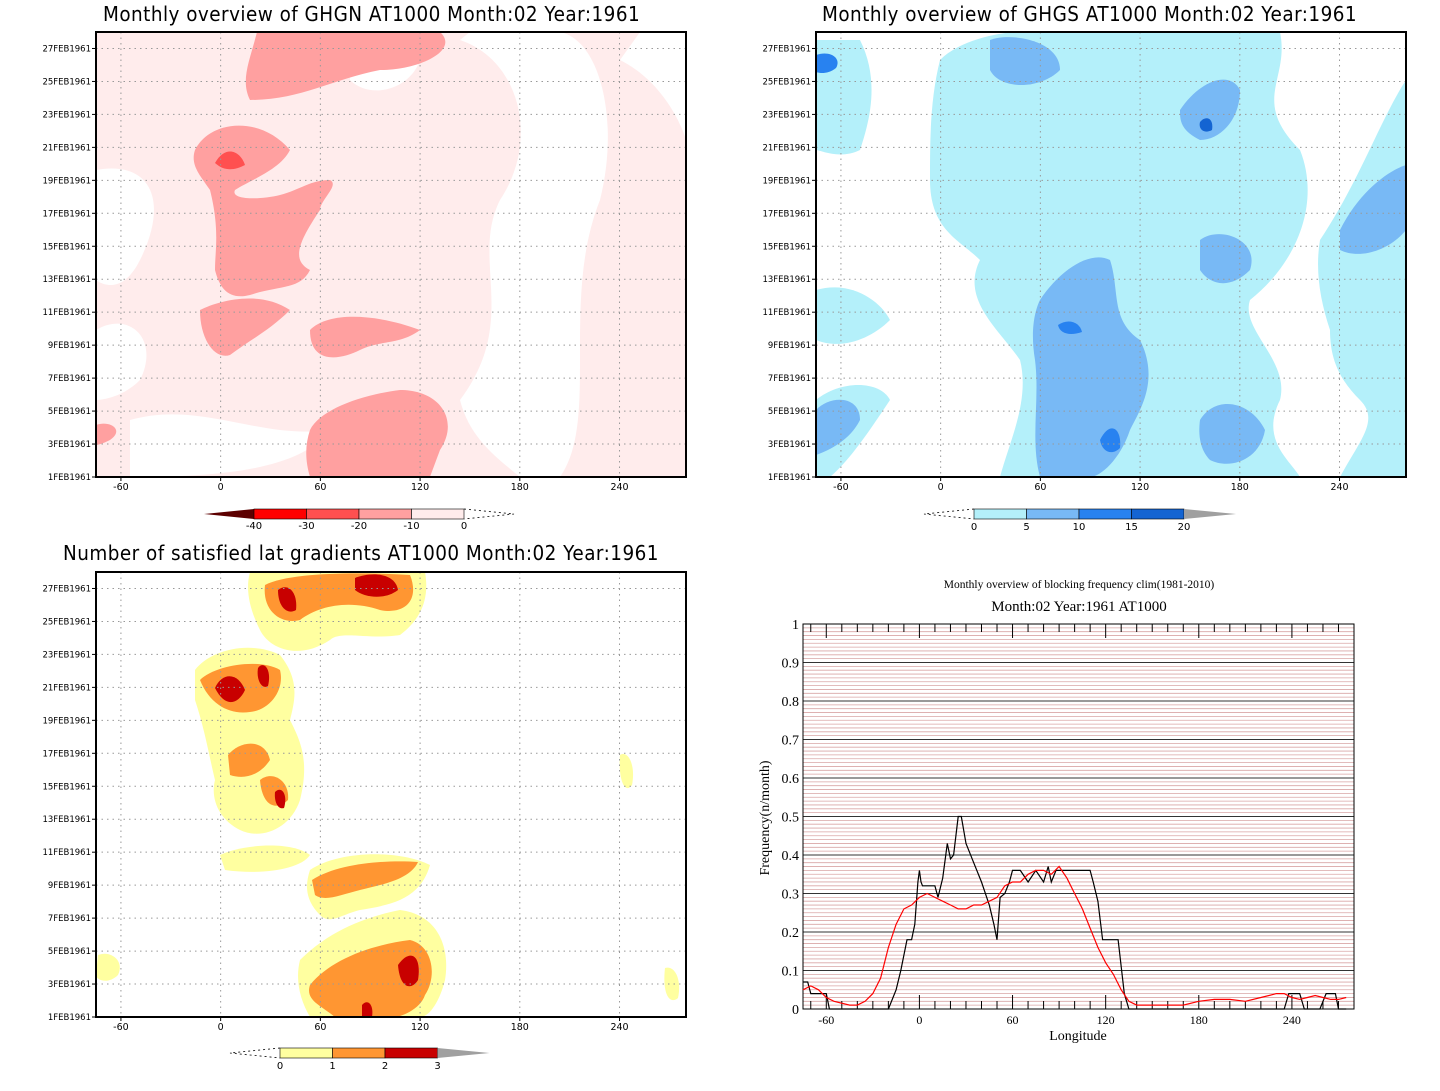 The height and width of the screenshot is (1091, 1440). Describe the element at coordinates (66, 721) in the screenshot. I see `y-tick-label: 19FEB1961` at that location.